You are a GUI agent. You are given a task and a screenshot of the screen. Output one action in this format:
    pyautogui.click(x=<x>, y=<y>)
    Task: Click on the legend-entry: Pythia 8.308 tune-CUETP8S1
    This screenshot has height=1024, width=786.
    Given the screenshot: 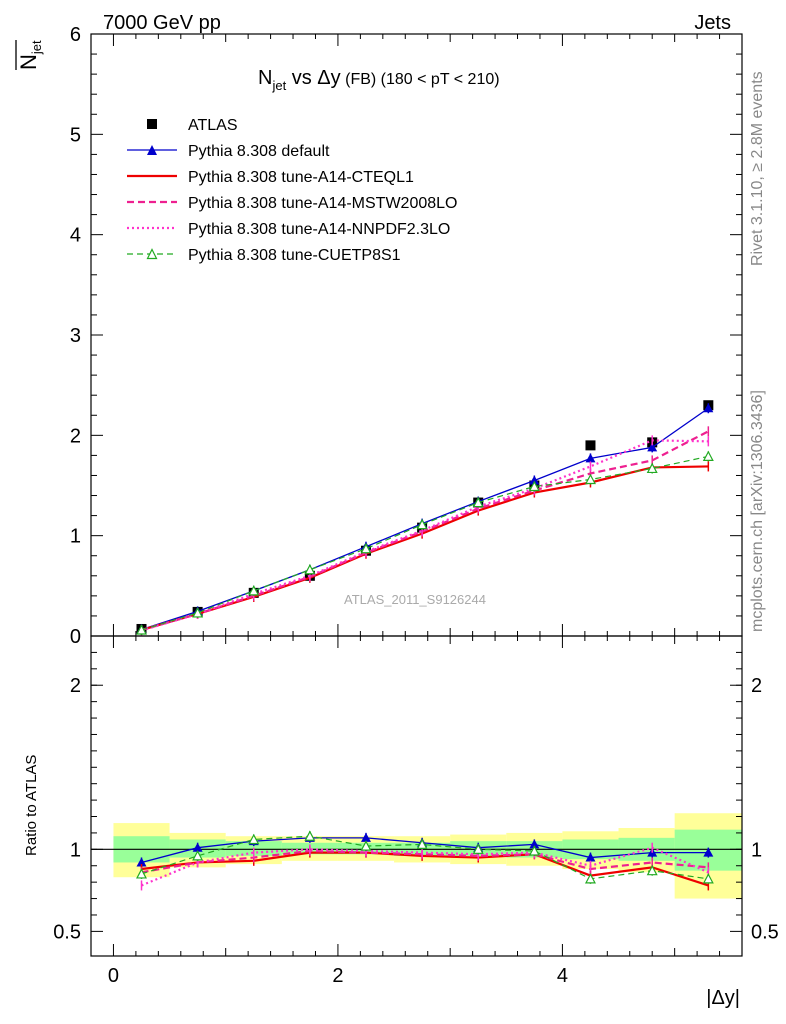 What is the action you would take?
    pyautogui.click(x=264, y=255)
    